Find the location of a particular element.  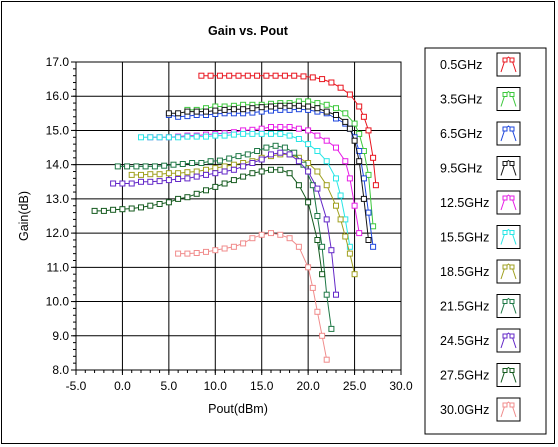

y-tick-label: 8.0 is located at coordinates (60, 370).